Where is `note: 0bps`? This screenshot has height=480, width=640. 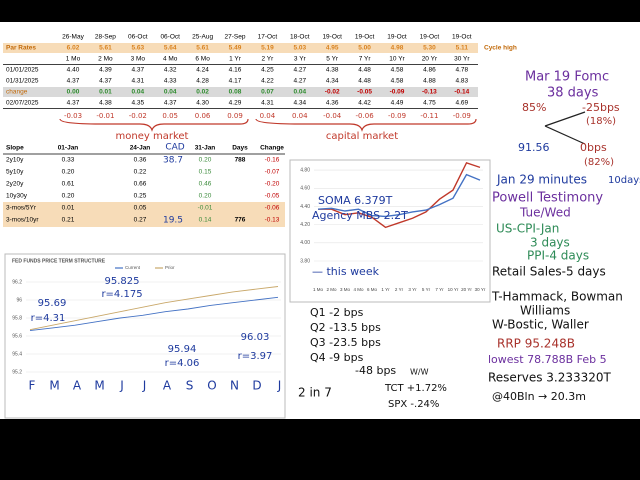 note: 0bps is located at coordinates (593, 147).